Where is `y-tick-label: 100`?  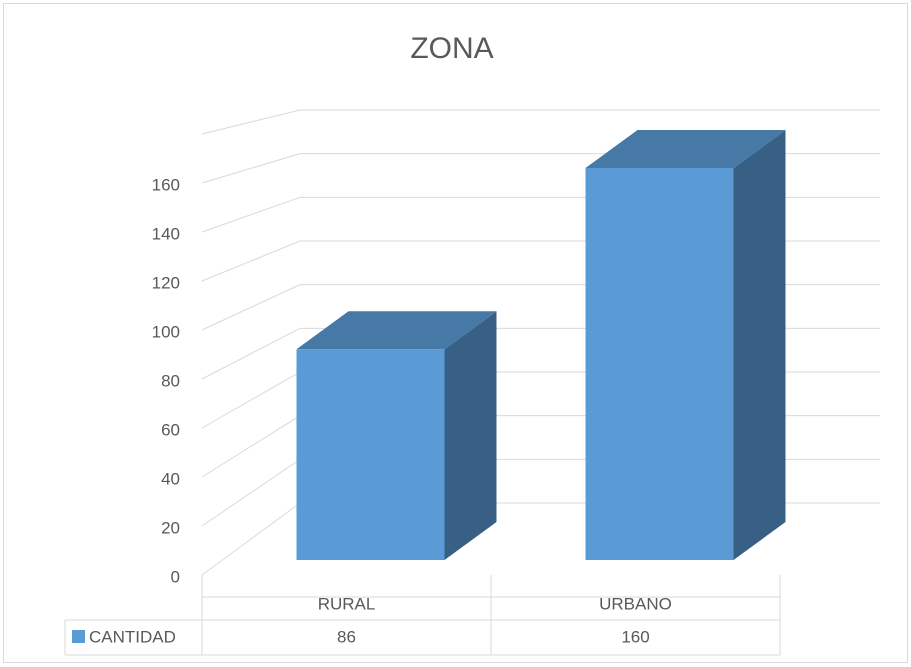
y-tick-label: 100 is located at coordinates (166, 331).